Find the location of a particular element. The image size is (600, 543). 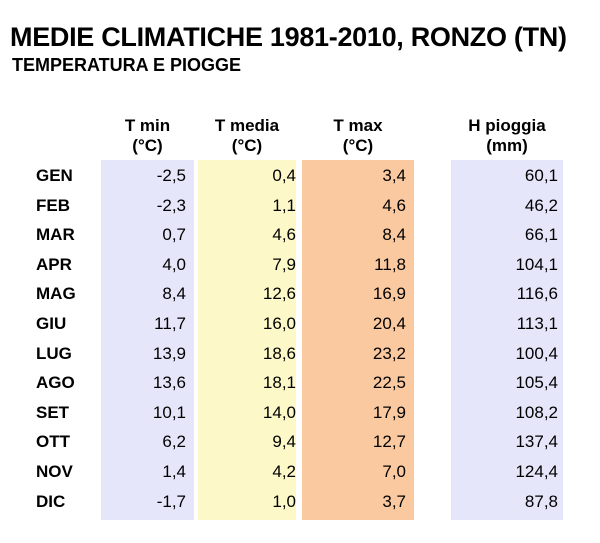

tmed-cell: 1,0 is located at coordinates (284, 501).